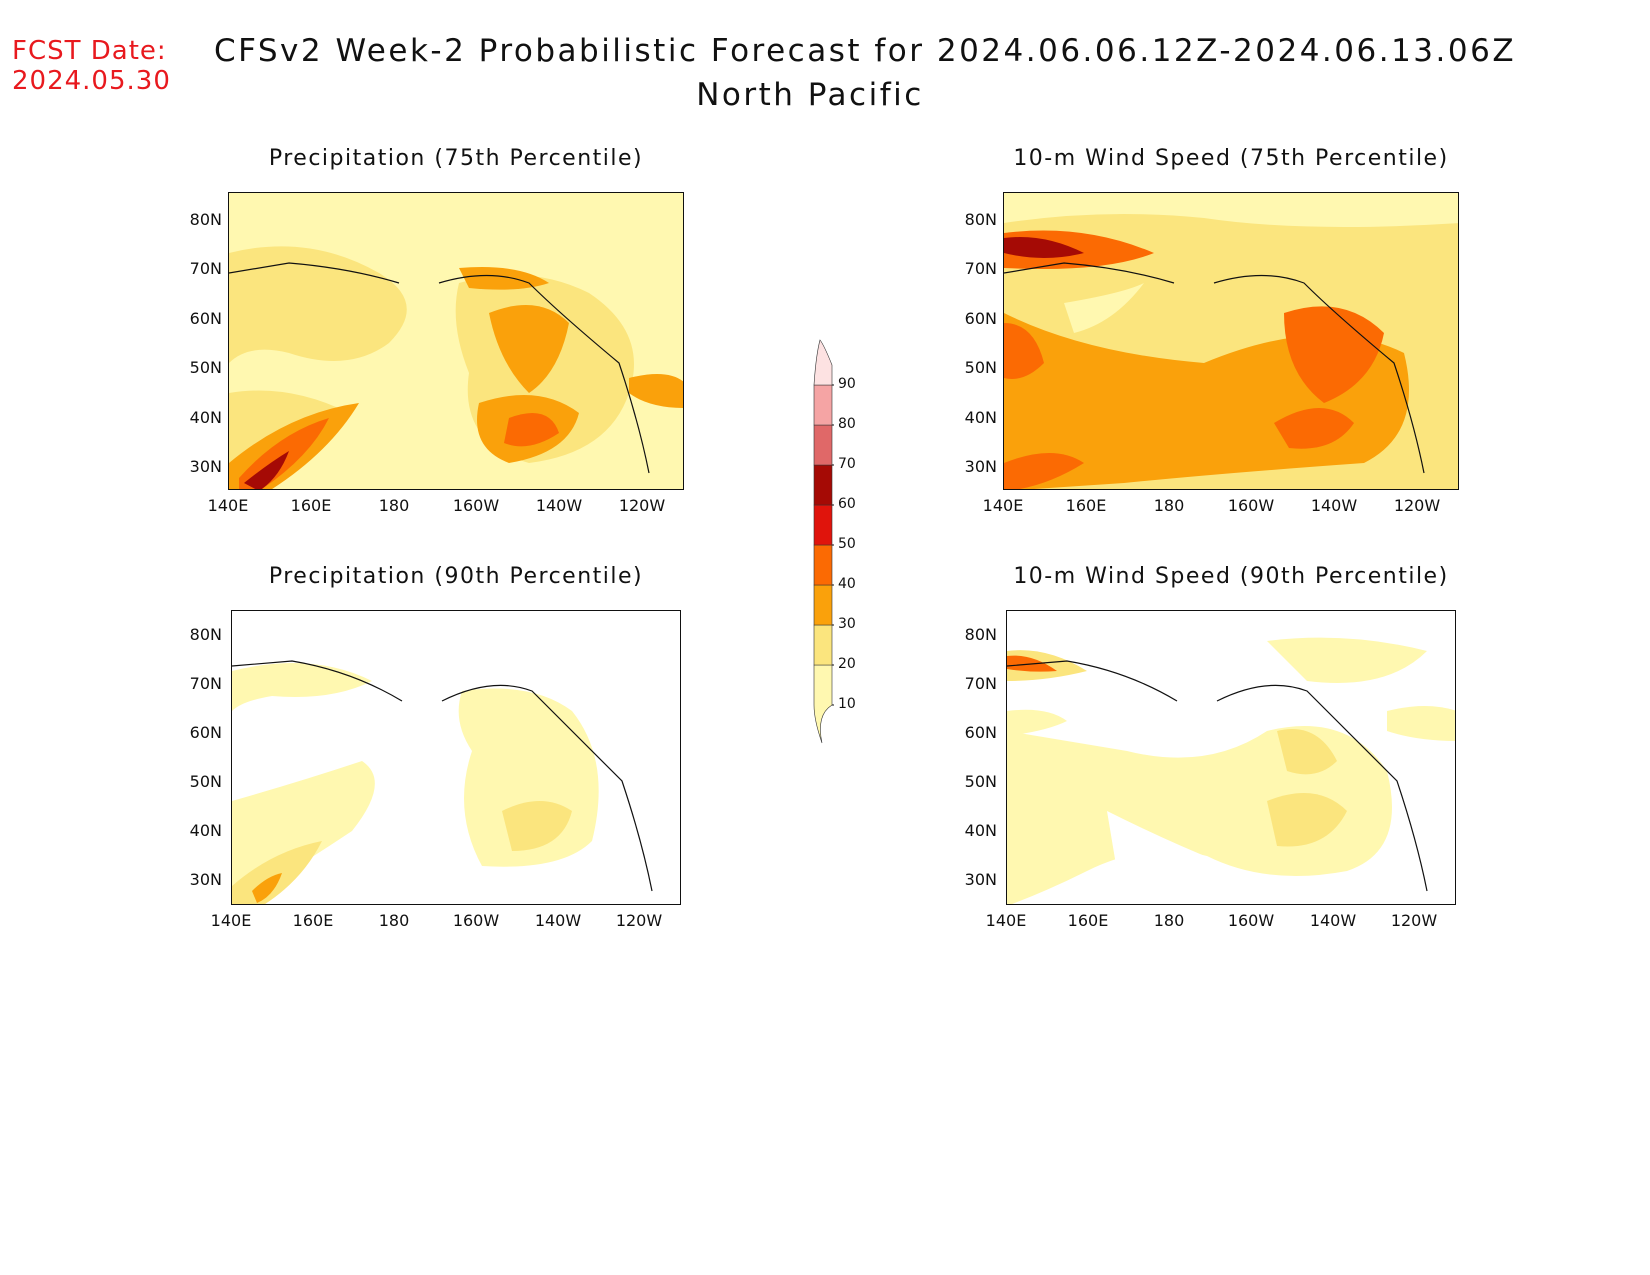  Describe the element at coordinates (1231, 576) in the screenshot. I see `panel-title: 10-m Wind Speed (90th Percentile)` at that location.